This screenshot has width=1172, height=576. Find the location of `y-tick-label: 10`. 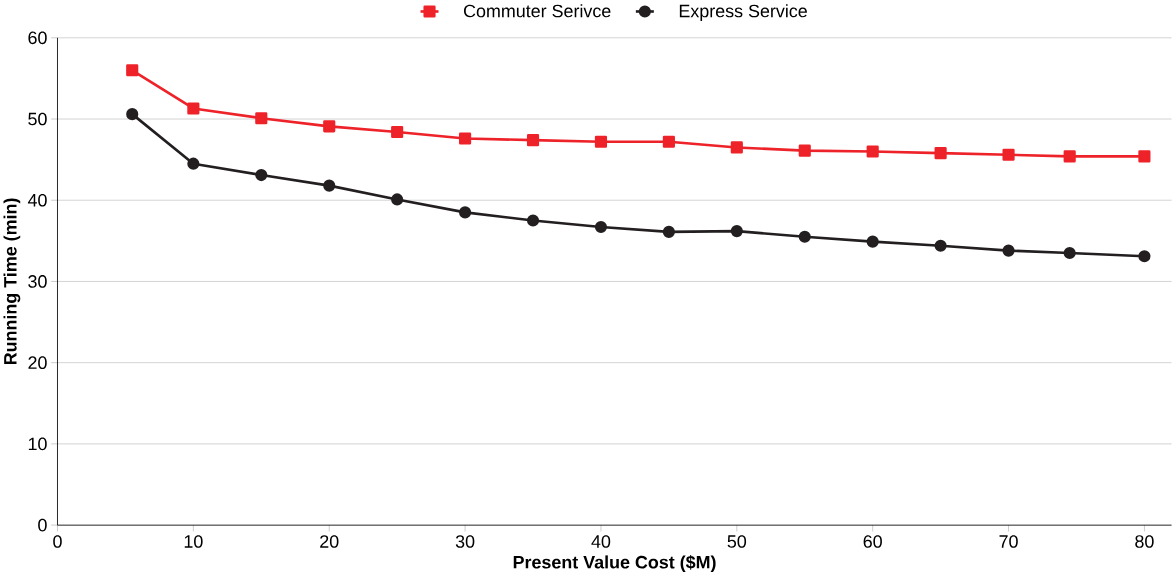

y-tick-label: 10 is located at coordinates (37, 444).